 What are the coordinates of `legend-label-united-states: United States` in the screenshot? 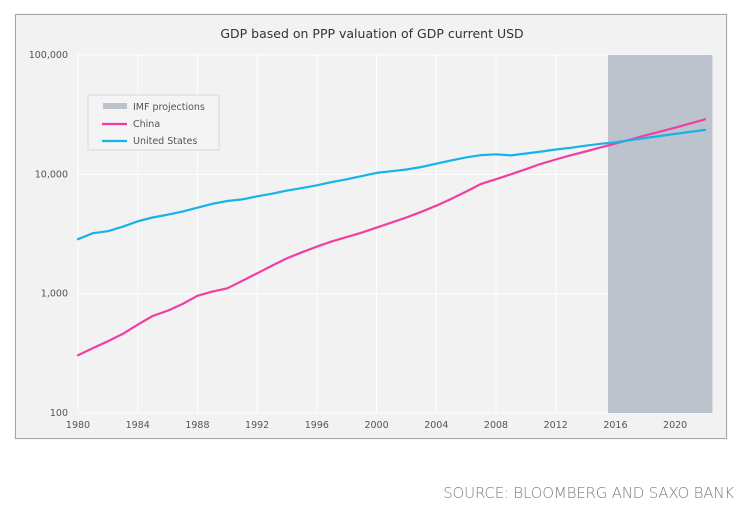 It's located at (165, 141).